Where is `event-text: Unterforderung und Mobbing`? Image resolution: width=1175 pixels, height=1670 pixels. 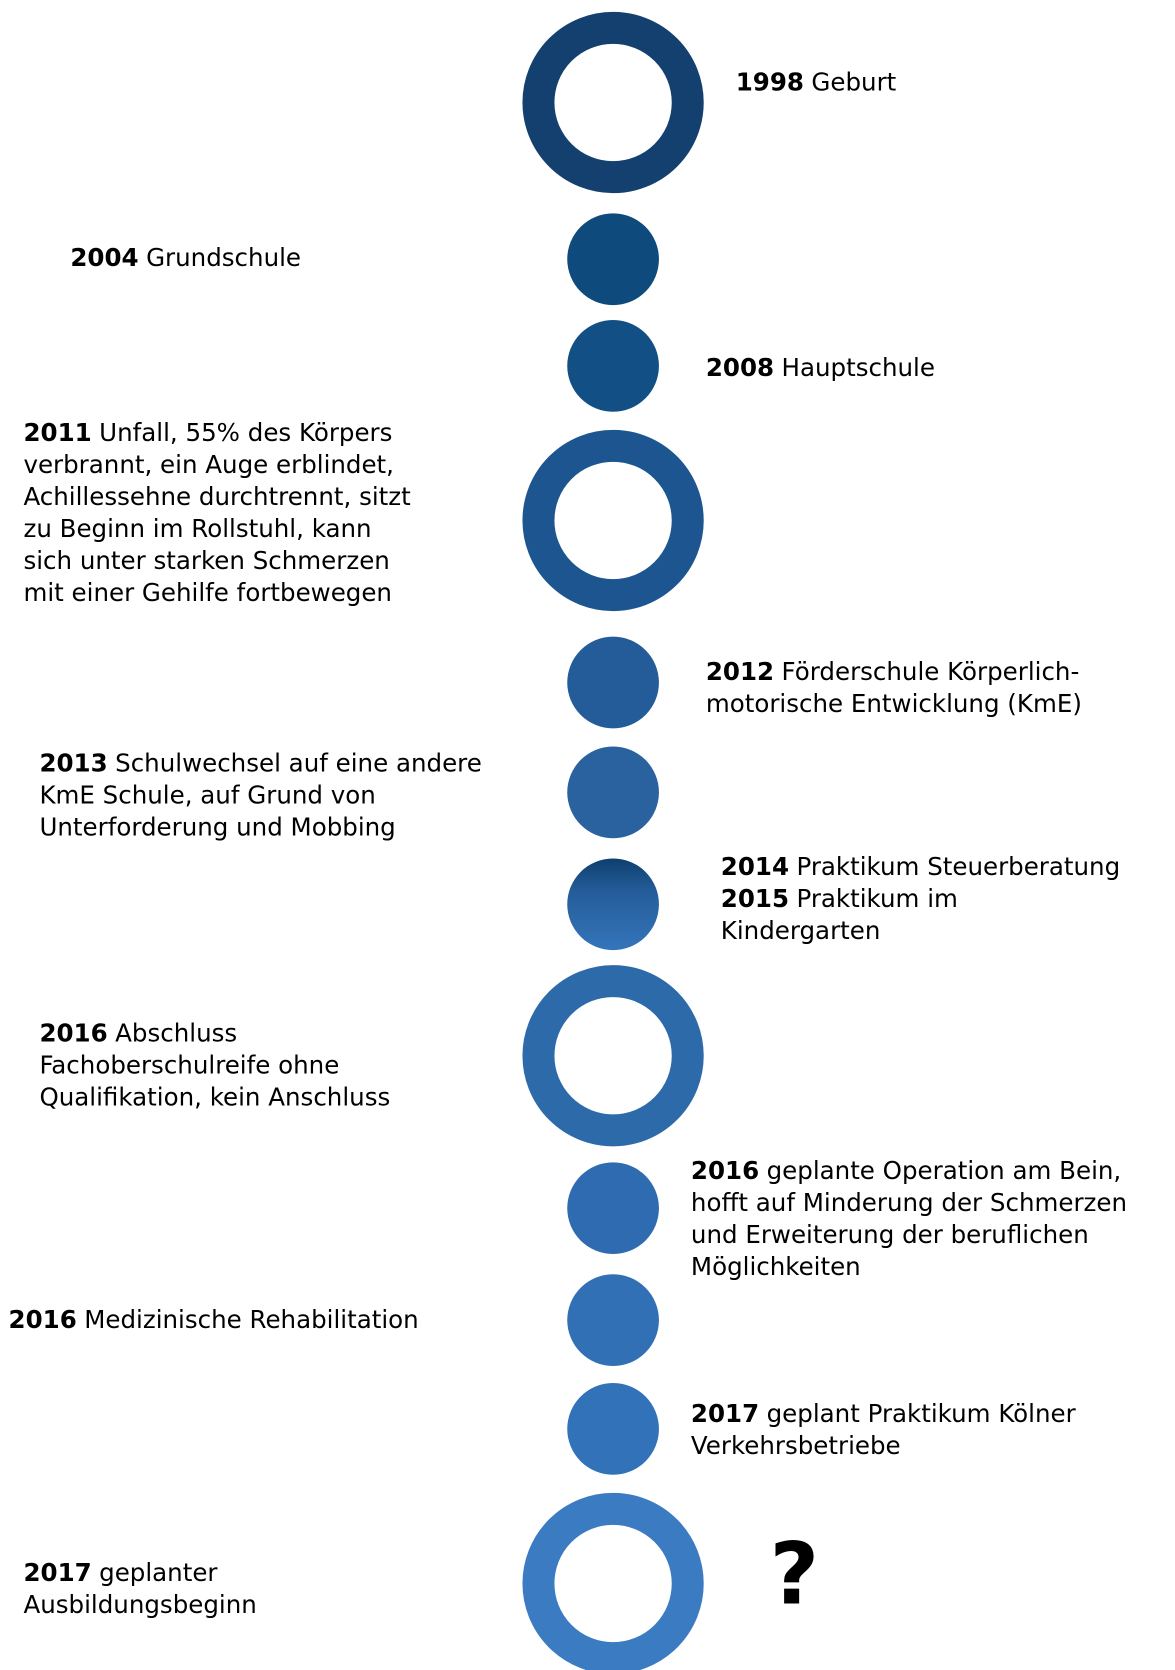
event-text: Unterforderung und Mobbing is located at coordinates (217, 827).